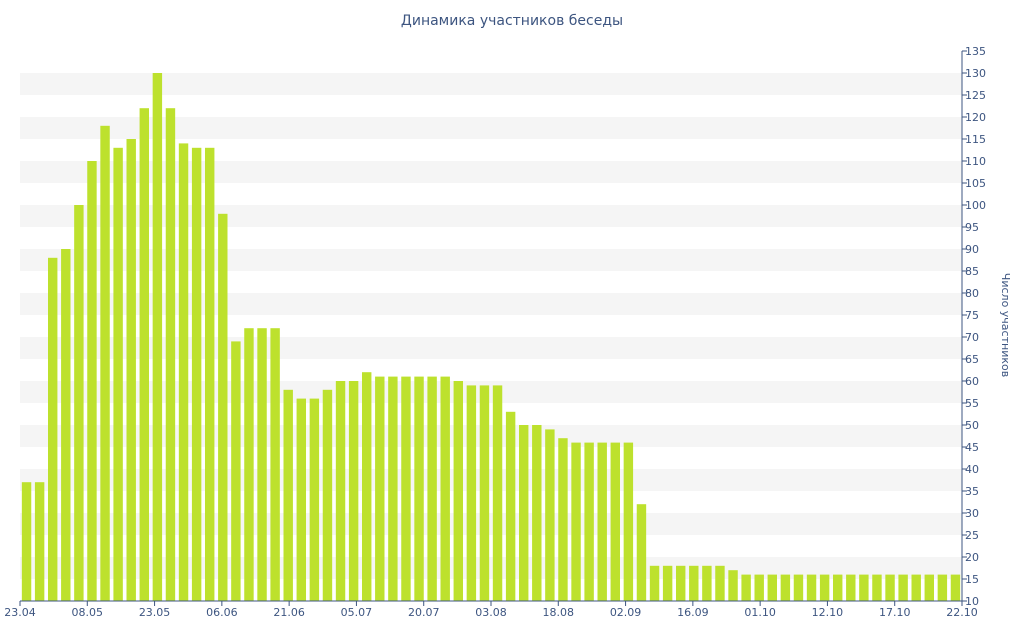  Describe the element at coordinates (972, 557) in the screenshot. I see `y-tick-label: 20` at that location.